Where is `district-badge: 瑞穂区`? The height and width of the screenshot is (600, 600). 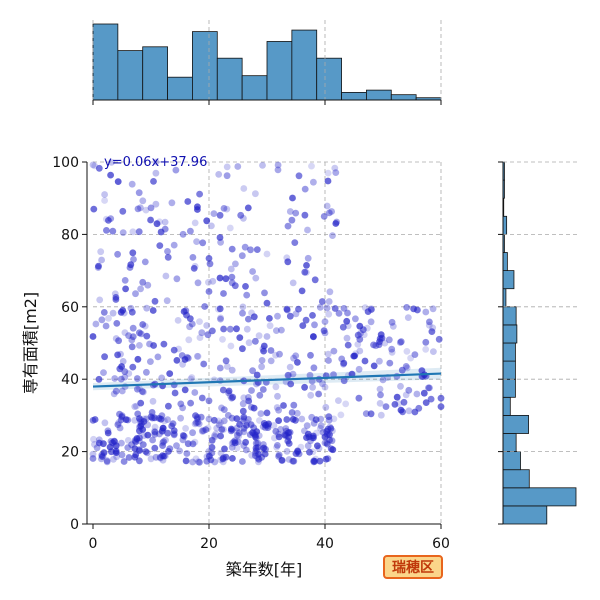 district-badge: 瑞穂区 is located at coordinates (413, 567).